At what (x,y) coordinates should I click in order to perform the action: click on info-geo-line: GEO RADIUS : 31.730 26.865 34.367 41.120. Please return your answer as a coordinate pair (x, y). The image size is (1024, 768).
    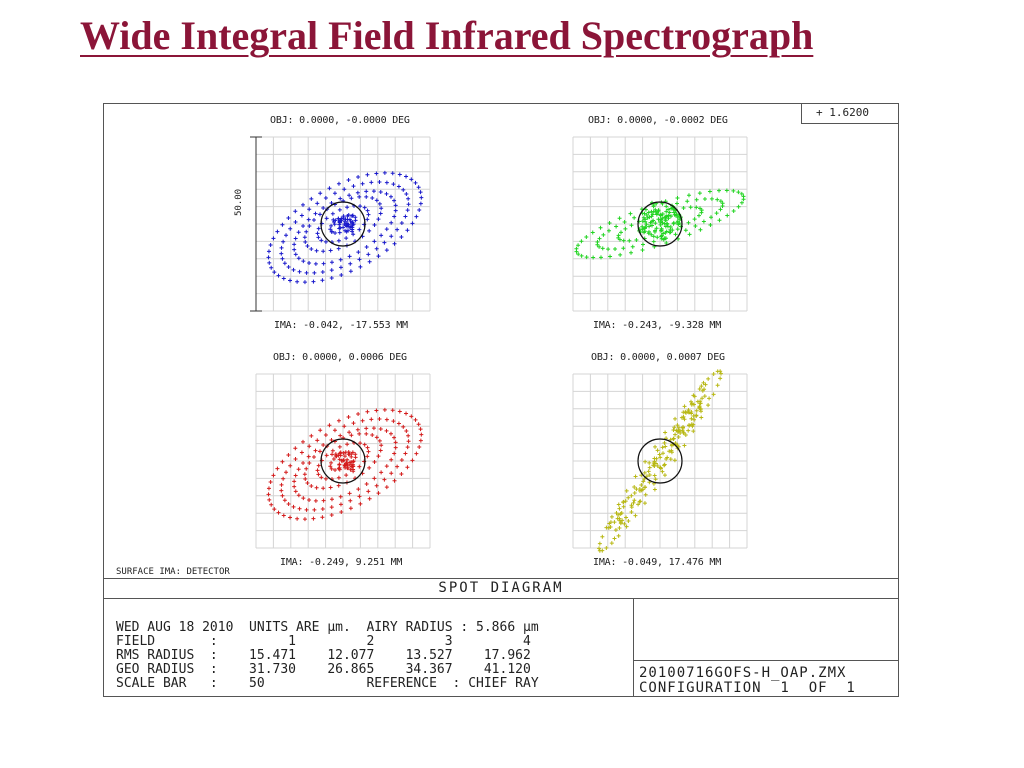
    Looking at the image, I should click on (323, 669).